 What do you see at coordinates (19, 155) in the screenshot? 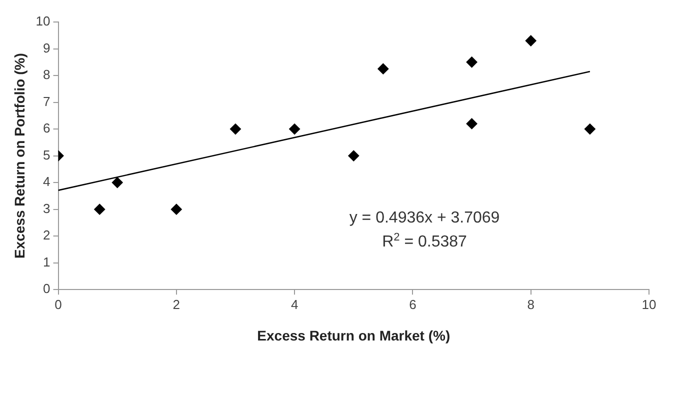
I see `y-axis-title: Excess Return on Portfolio (%)` at bounding box center [19, 155].